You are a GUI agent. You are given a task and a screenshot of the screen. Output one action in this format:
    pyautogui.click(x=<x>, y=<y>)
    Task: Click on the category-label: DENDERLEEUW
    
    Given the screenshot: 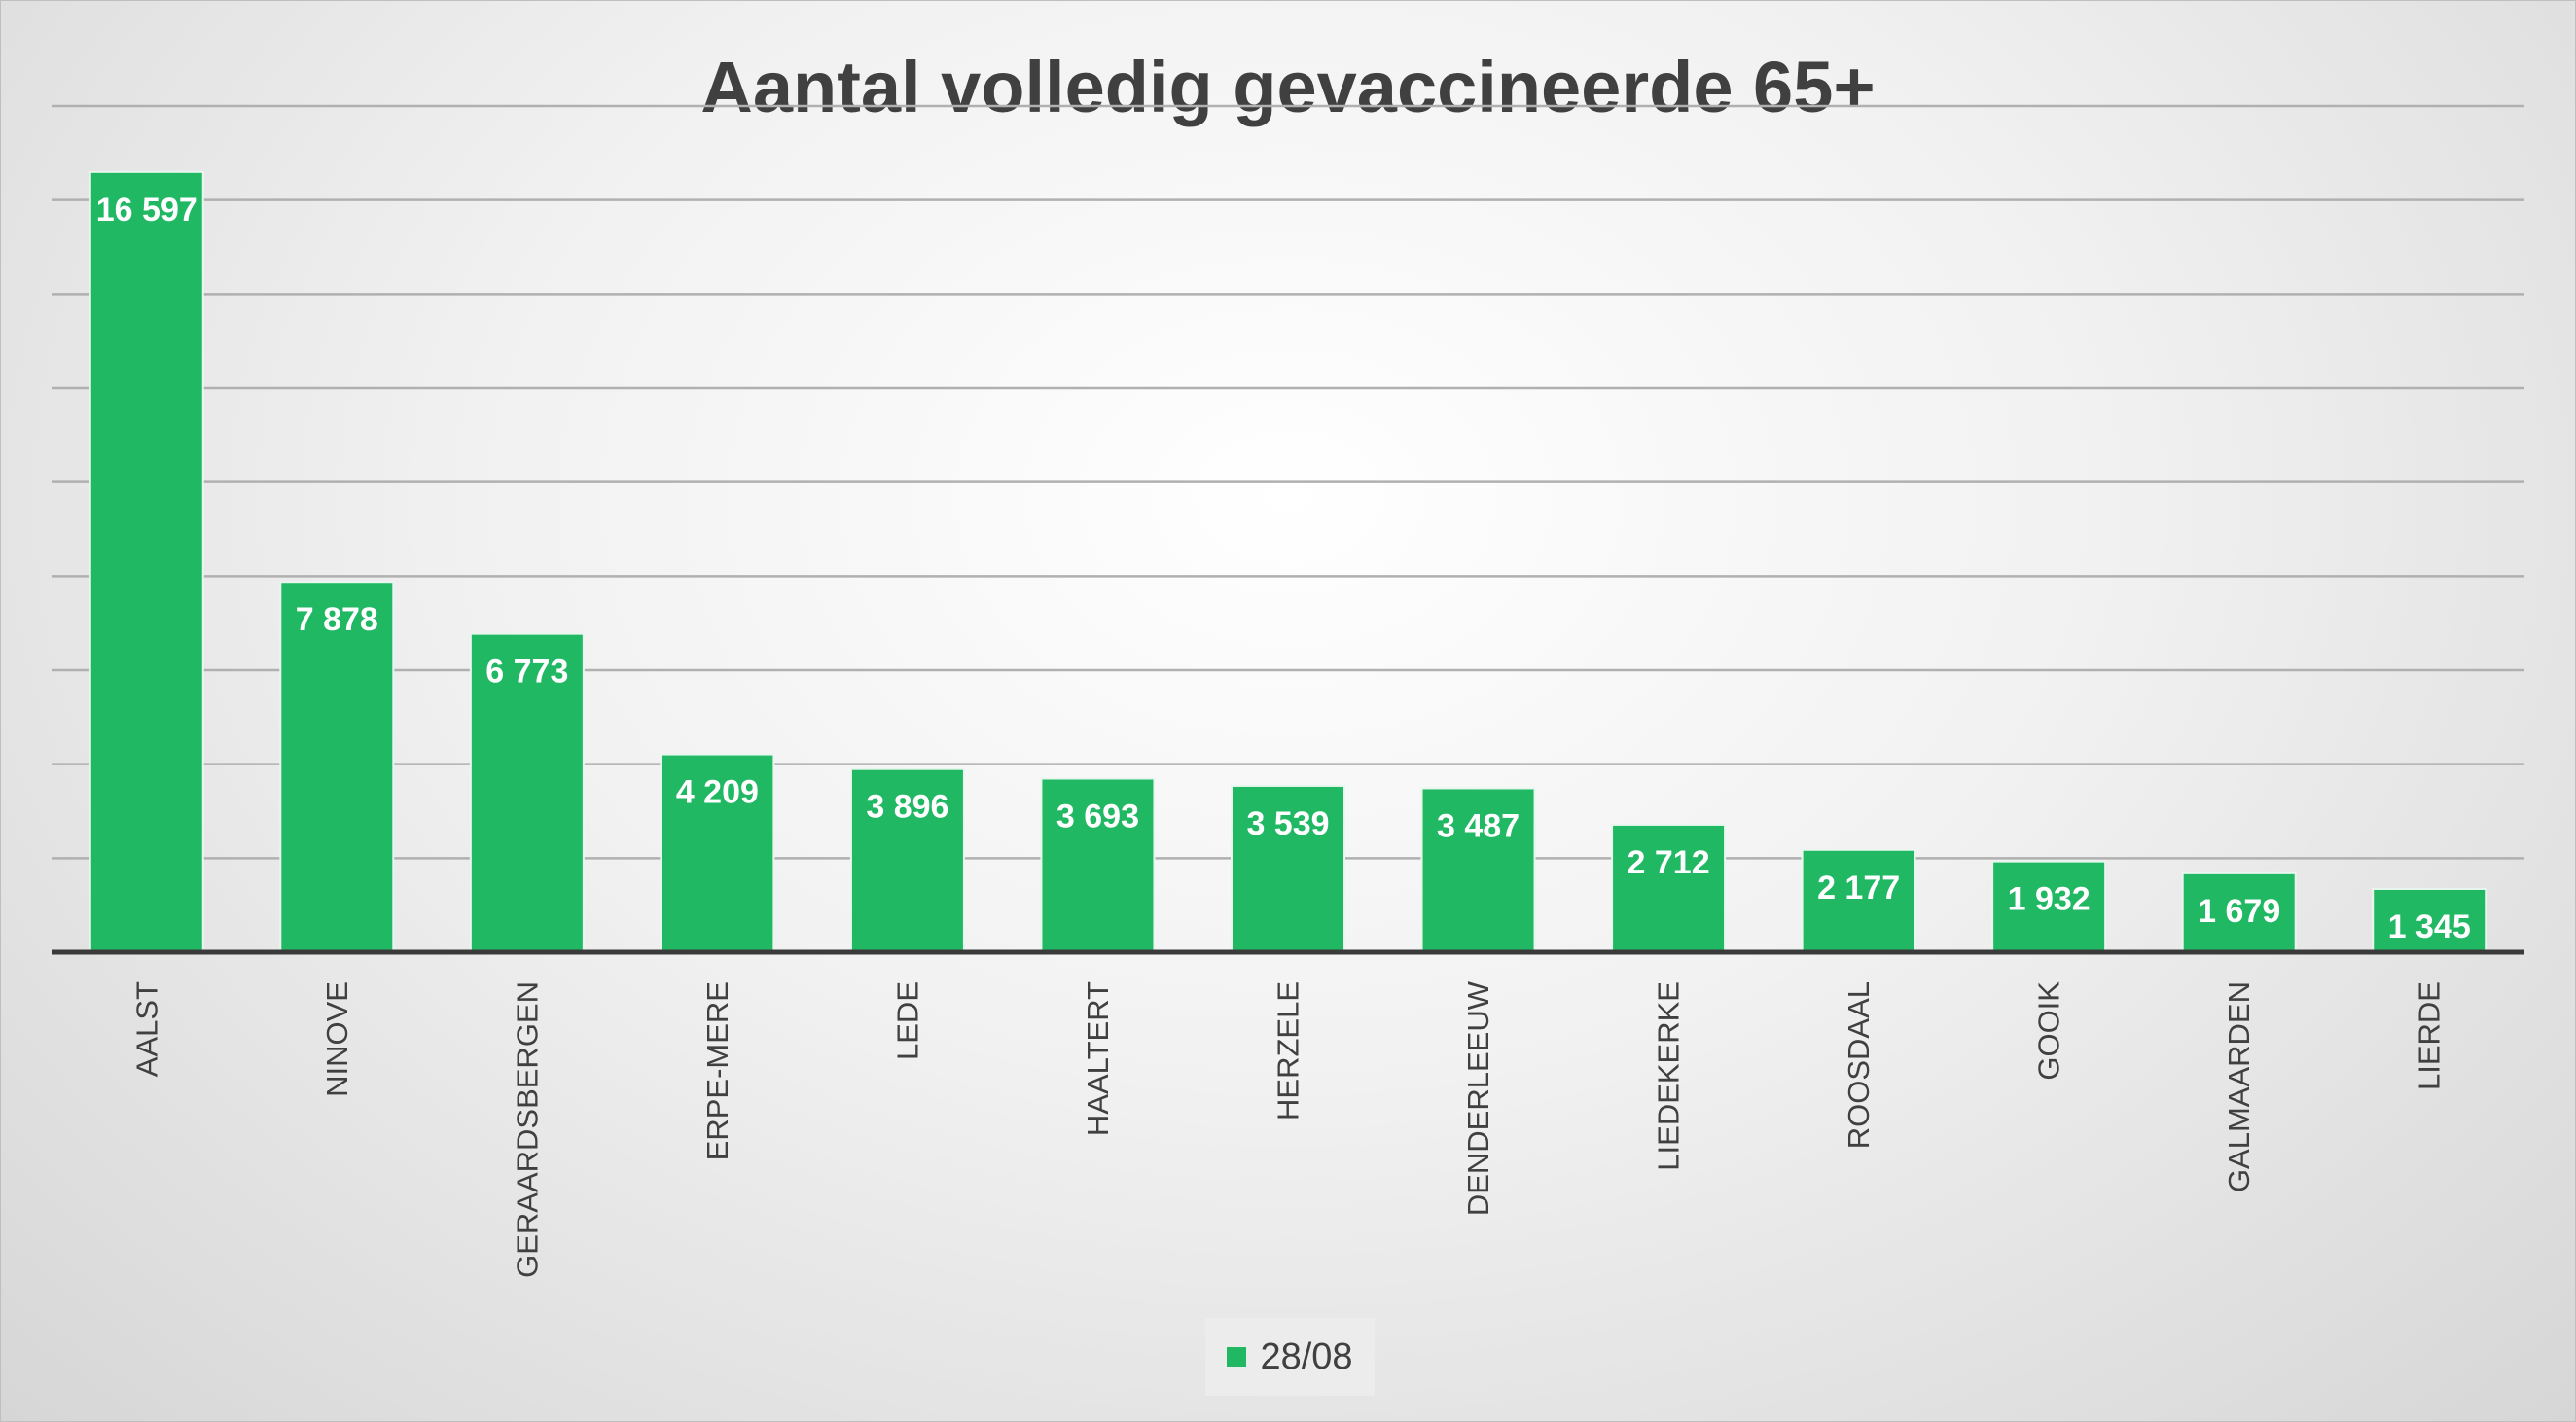 What is the action you would take?
    pyautogui.click(x=1478, y=1098)
    